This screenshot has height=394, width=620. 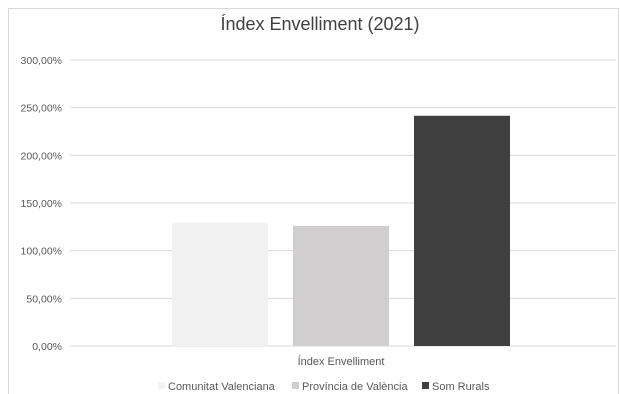 What do you see at coordinates (220, 284) in the screenshot?
I see `bar-comunitat-valenciana` at bounding box center [220, 284].